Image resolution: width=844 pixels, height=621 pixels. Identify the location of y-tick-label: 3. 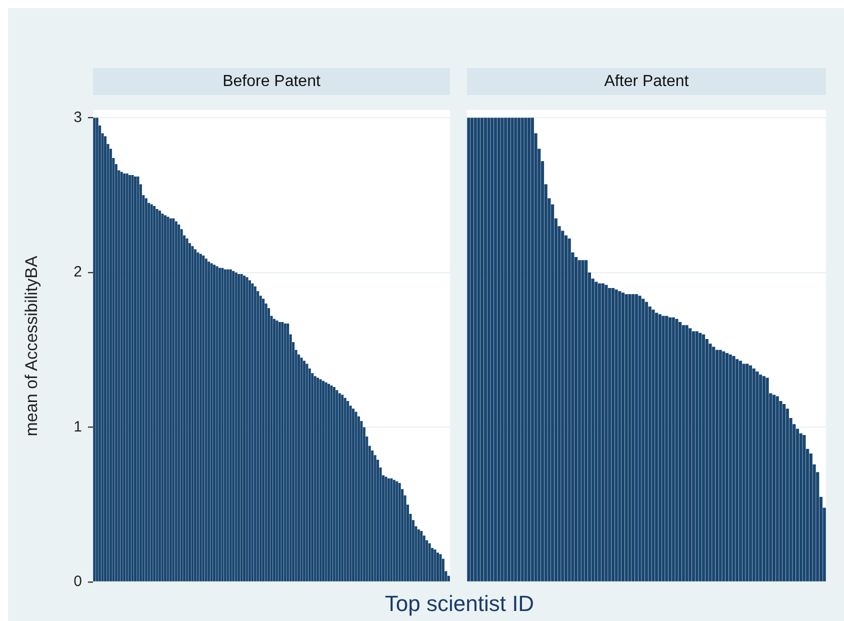
(78, 117).